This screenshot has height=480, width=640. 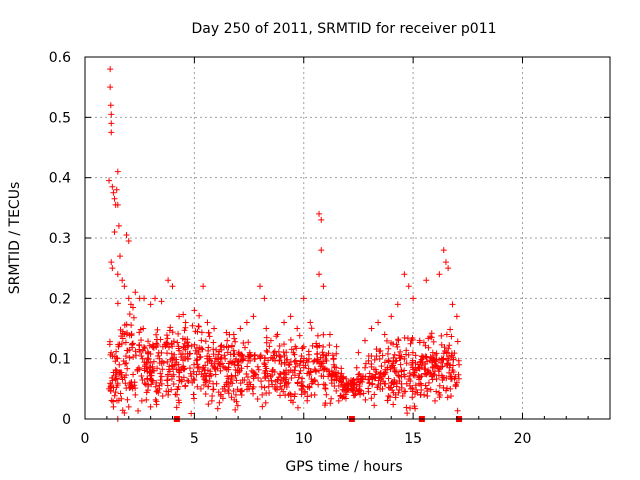 What do you see at coordinates (304, 439) in the screenshot?
I see `x-tick-label: 10` at bounding box center [304, 439].